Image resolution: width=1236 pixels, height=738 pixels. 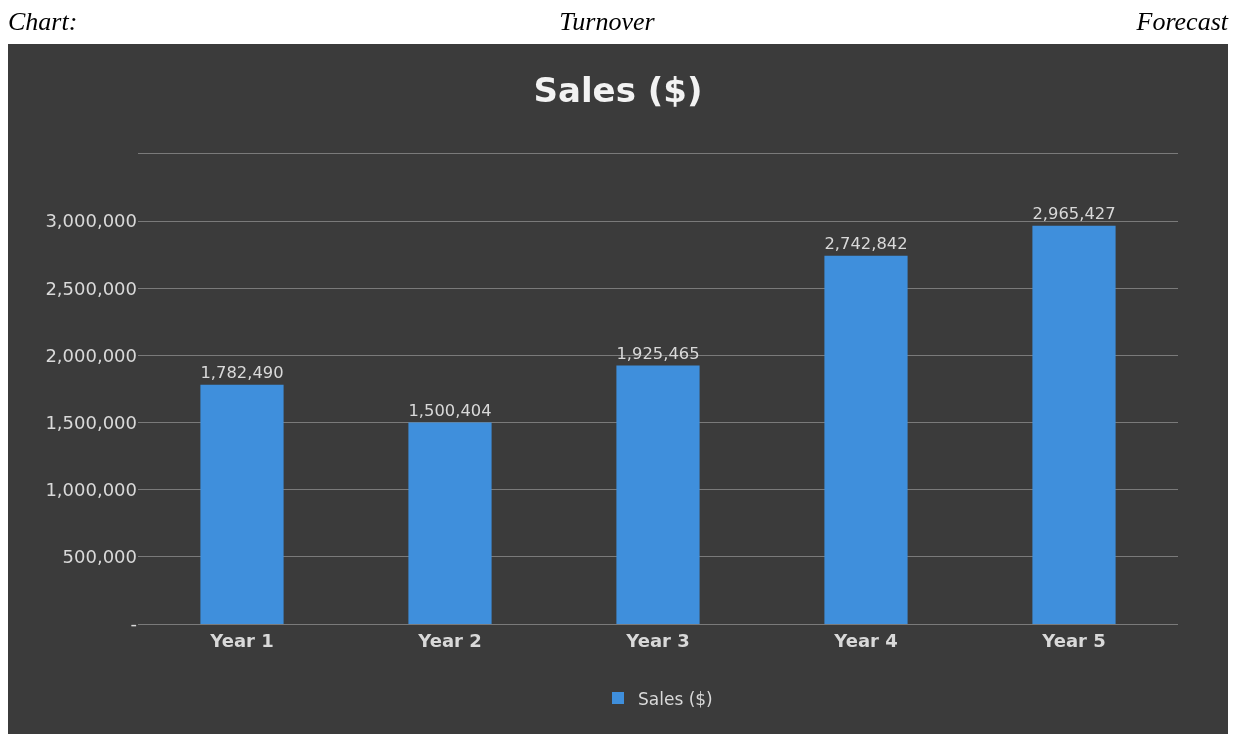 I want to click on data-label: 2,742,842, so click(x=866, y=243).